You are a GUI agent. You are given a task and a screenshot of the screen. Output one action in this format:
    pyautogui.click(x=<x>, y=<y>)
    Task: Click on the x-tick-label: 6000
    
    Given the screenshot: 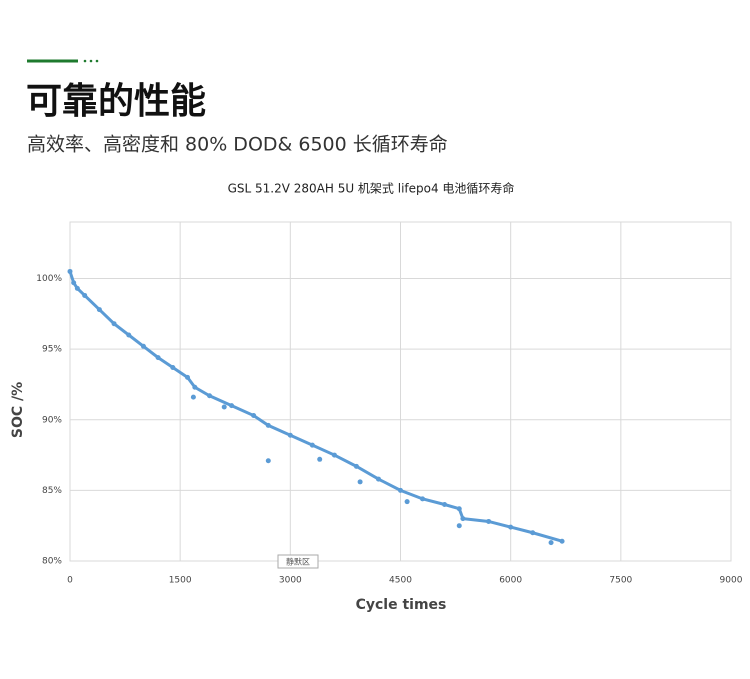 What is the action you would take?
    pyautogui.click(x=510, y=581)
    